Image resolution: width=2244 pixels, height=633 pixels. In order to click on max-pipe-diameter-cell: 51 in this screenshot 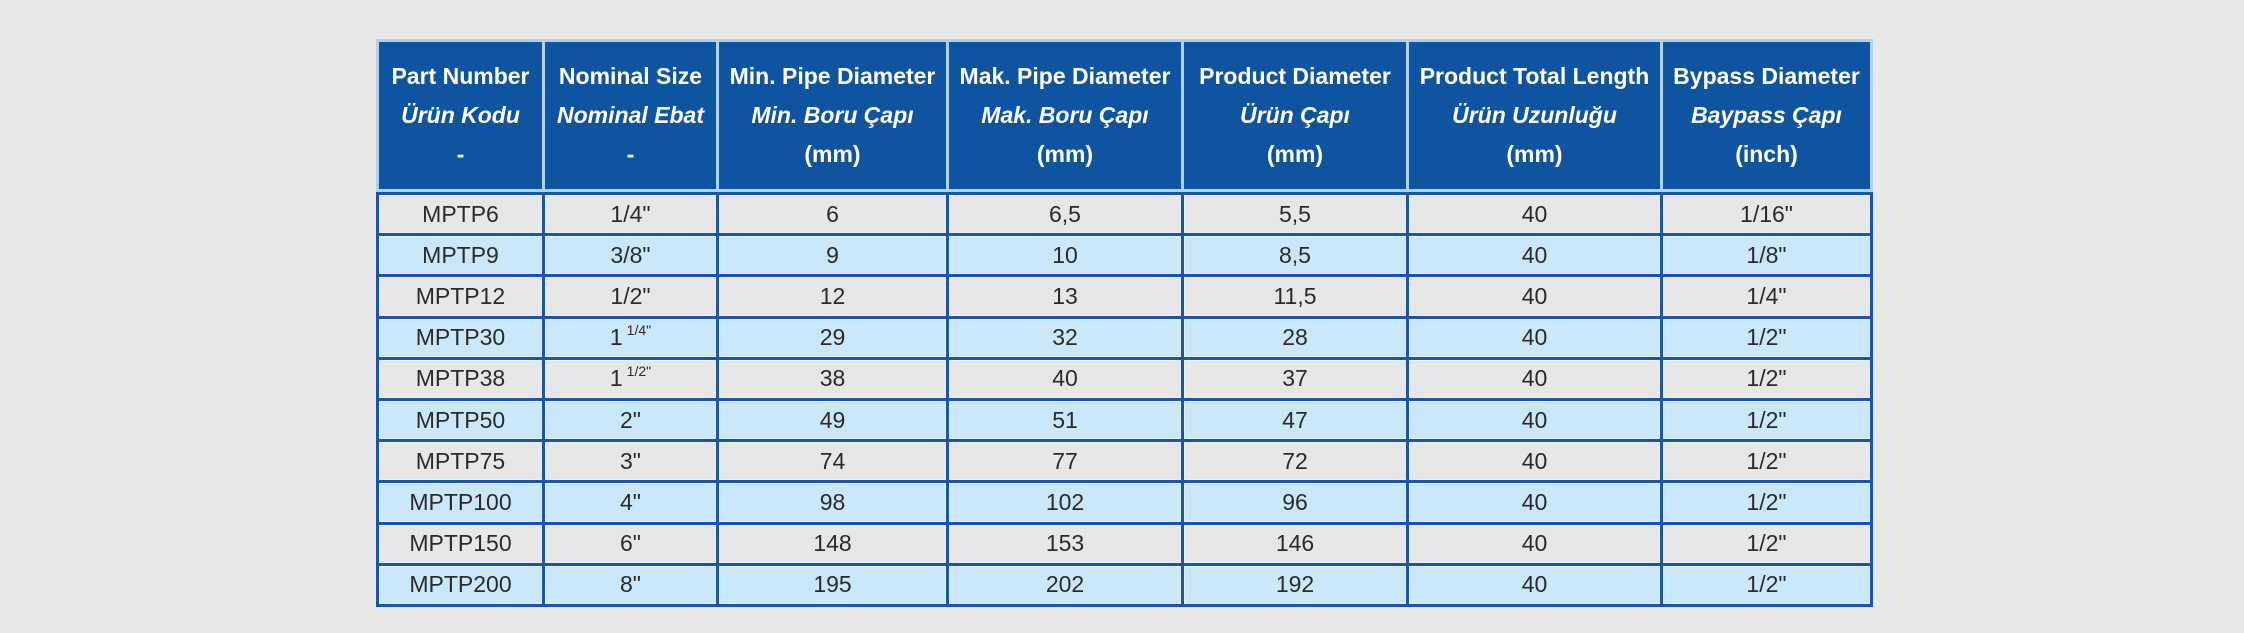, I will do `click(1065, 420)`.